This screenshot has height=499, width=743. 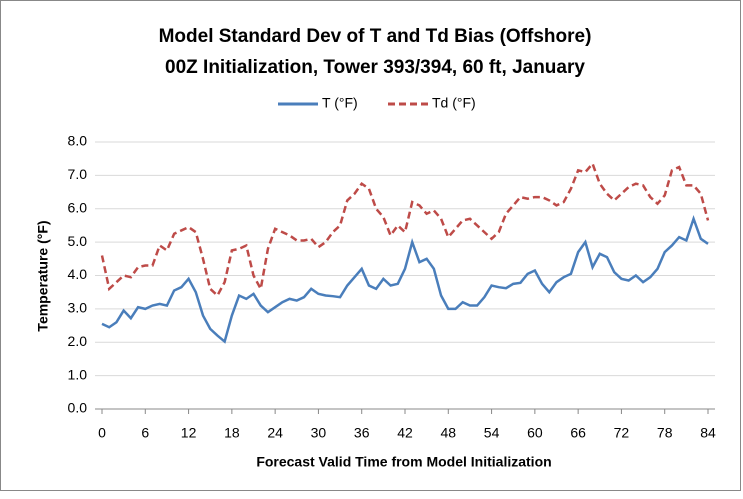 What do you see at coordinates (78, 174) in the screenshot?
I see `y-tick-label: 7.0` at bounding box center [78, 174].